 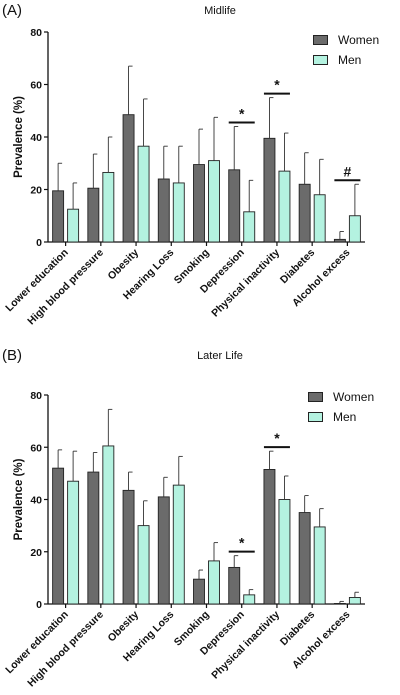 I want to click on significance-marker: #, so click(x=347, y=171).